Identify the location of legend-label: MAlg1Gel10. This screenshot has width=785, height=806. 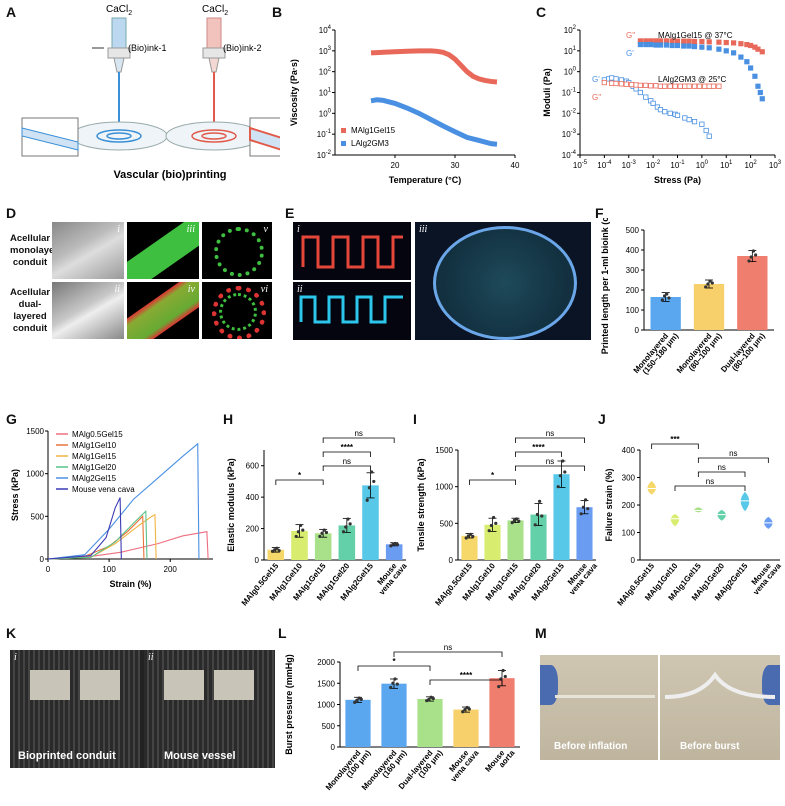
(94, 445).